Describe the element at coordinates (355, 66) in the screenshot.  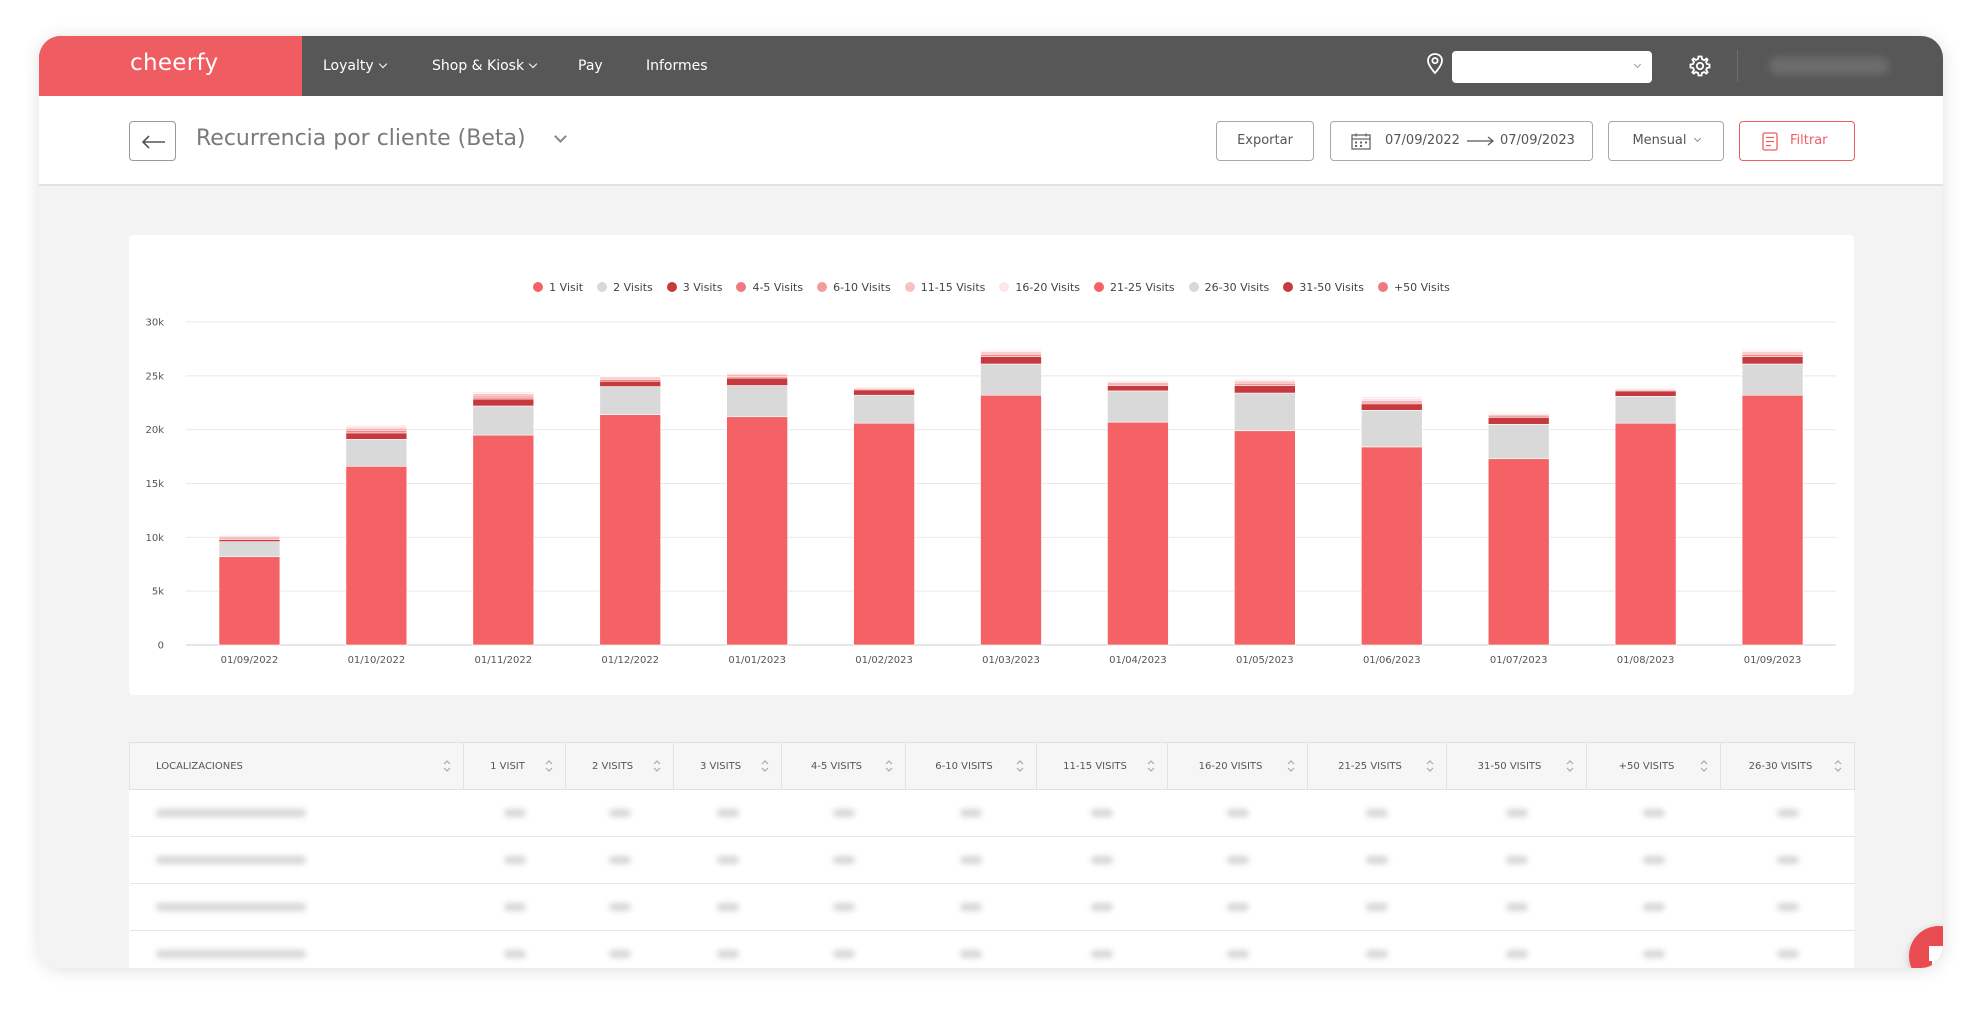
I see `nav-loyalty: Loyalty` at that location.